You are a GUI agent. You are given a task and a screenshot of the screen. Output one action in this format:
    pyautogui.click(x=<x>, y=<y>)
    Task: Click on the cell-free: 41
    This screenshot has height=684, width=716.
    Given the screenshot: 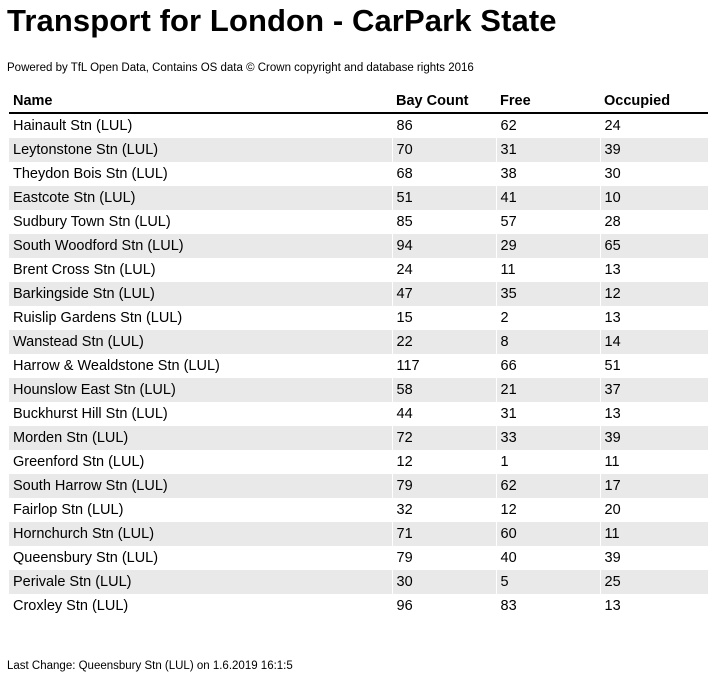 What is the action you would take?
    pyautogui.click(x=547, y=198)
    